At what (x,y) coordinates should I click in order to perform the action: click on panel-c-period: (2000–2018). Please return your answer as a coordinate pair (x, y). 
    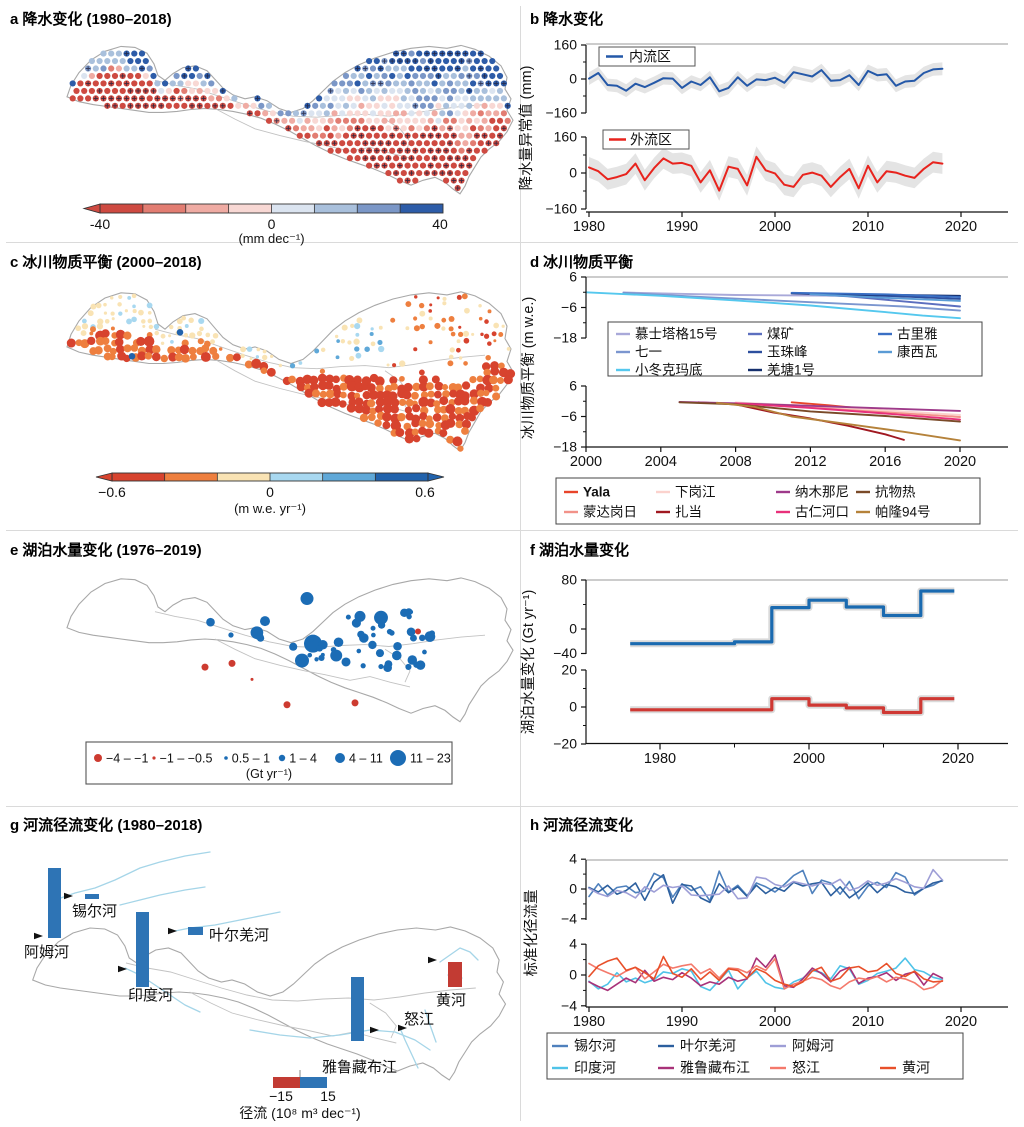
    Looking at the image, I should click on (159, 262).